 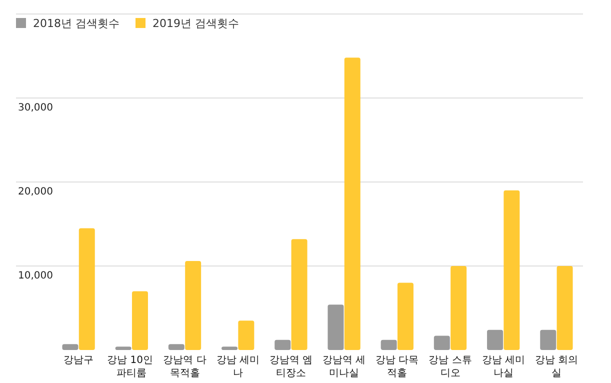 What do you see at coordinates (556, 367) in the screenshot?
I see `x-tick-label: 강남 회의실` at bounding box center [556, 367].